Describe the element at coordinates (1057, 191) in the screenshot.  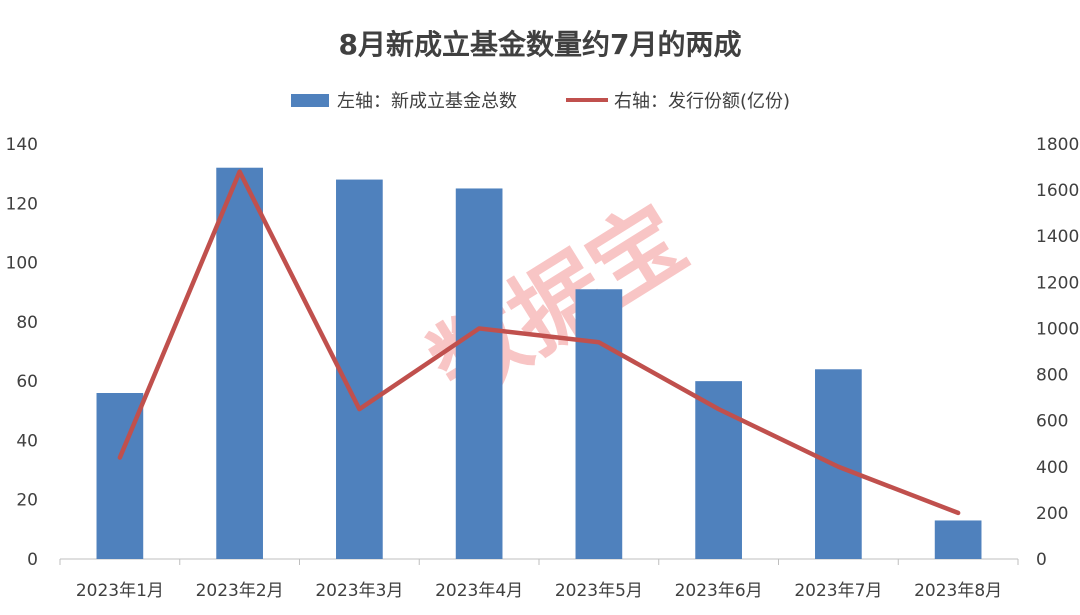
I see `y-right-tick-label: 1600` at that location.